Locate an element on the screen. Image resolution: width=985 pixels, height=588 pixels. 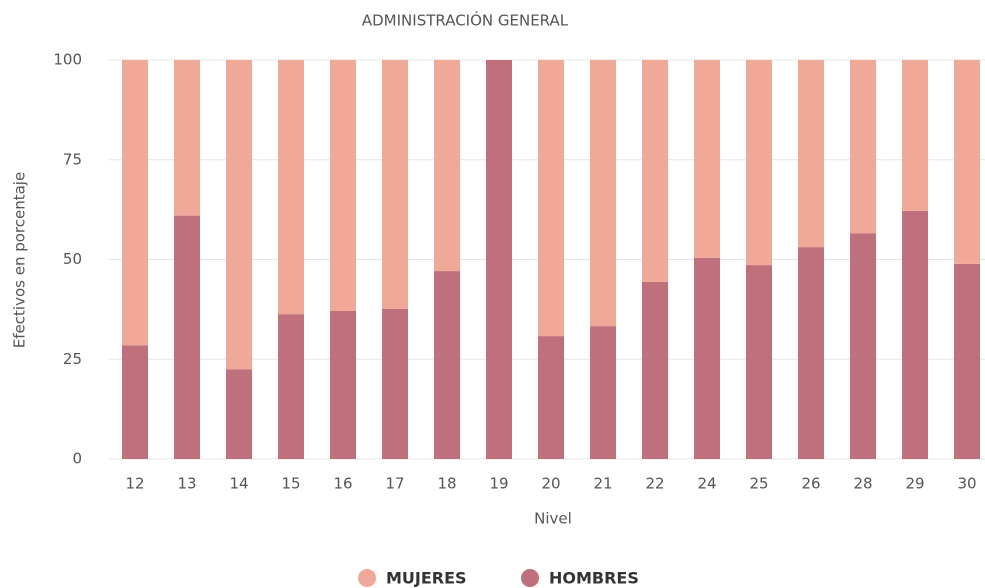
x-tick-label: 29 is located at coordinates (914, 484).